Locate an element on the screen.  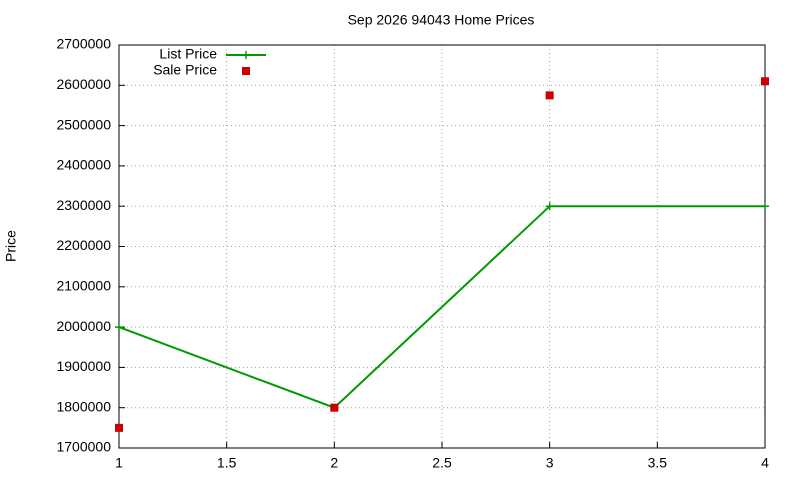
y-tick-label: 2500000 is located at coordinates (83, 124).